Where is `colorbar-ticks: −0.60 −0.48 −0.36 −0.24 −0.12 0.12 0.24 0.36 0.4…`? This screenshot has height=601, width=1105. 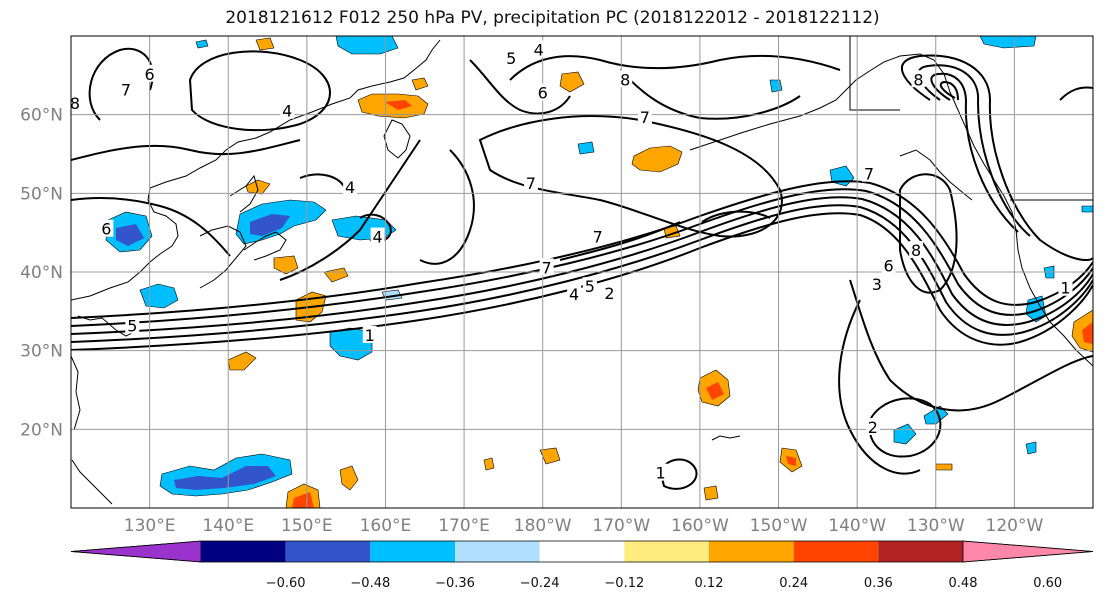 colorbar-ticks: −0.60 −0.48 −0.36 −0.24 −0.12 0.12 0.24 0.36 0.4… is located at coordinates (664, 583).